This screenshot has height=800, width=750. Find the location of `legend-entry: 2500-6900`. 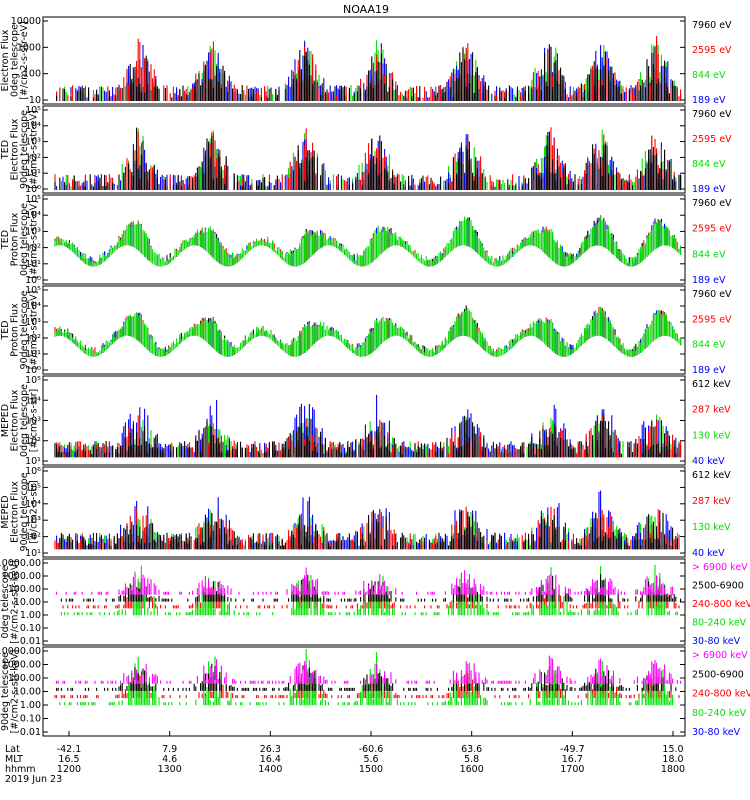

legend-entry: 2500-6900 is located at coordinates (718, 586).